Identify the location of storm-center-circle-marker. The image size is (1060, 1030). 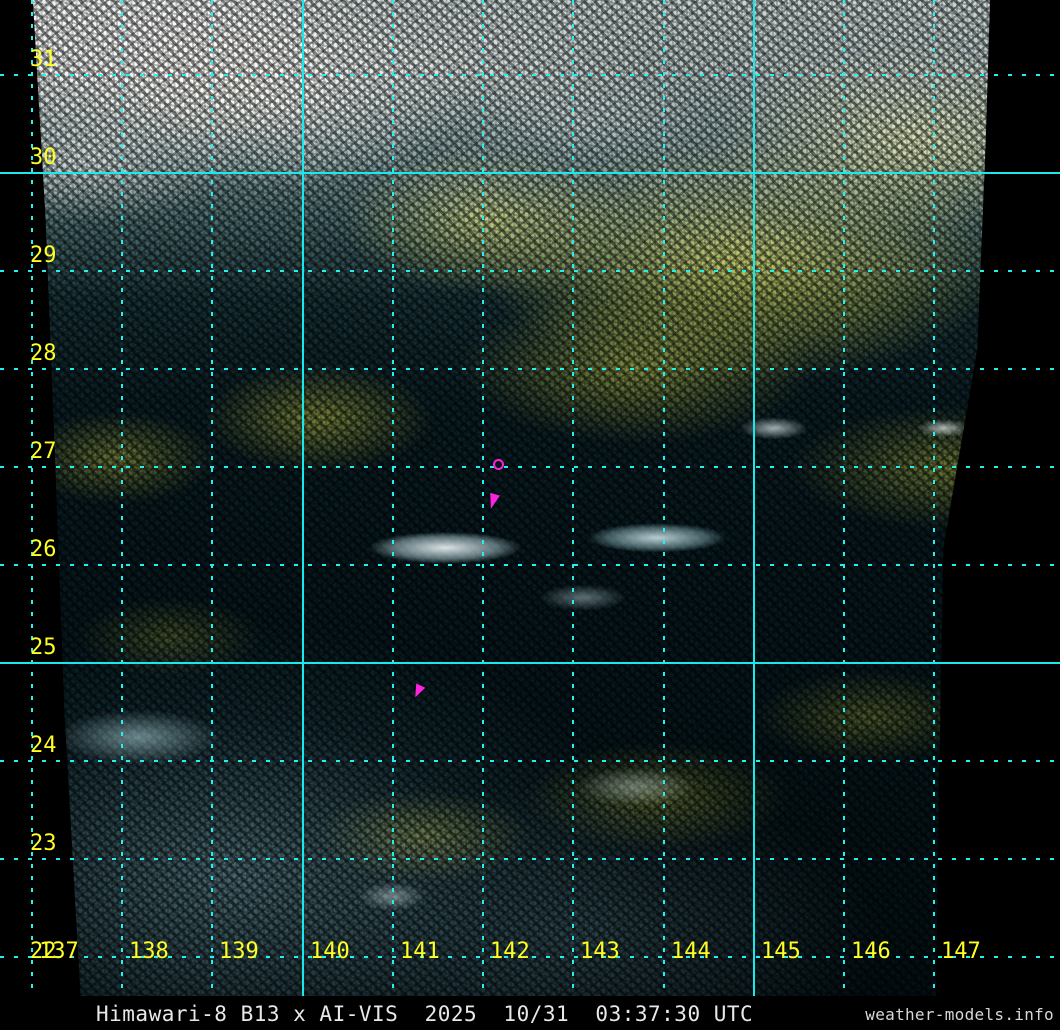
(498, 464).